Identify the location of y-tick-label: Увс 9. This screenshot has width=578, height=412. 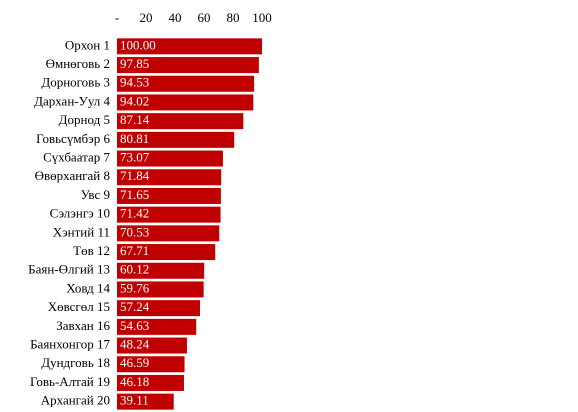
(95, 194).